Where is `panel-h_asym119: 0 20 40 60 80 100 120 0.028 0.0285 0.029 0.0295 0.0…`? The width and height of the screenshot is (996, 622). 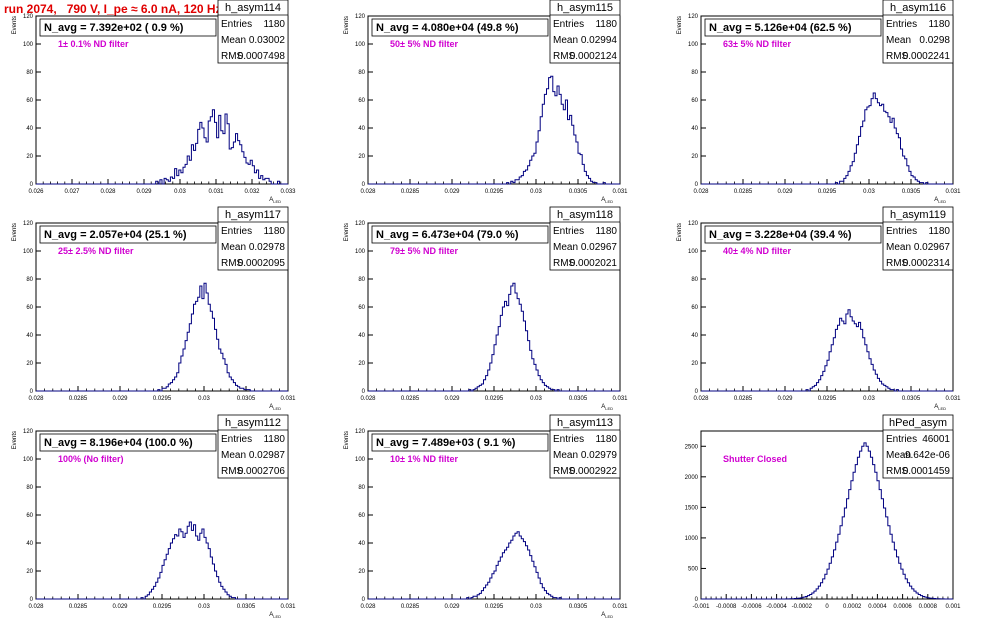
panel-h_asym119: 0 20 40 60 80 100 120 0.028 0.0285 0.029 0.0295 0.0… is located at coordinates (819, 308).